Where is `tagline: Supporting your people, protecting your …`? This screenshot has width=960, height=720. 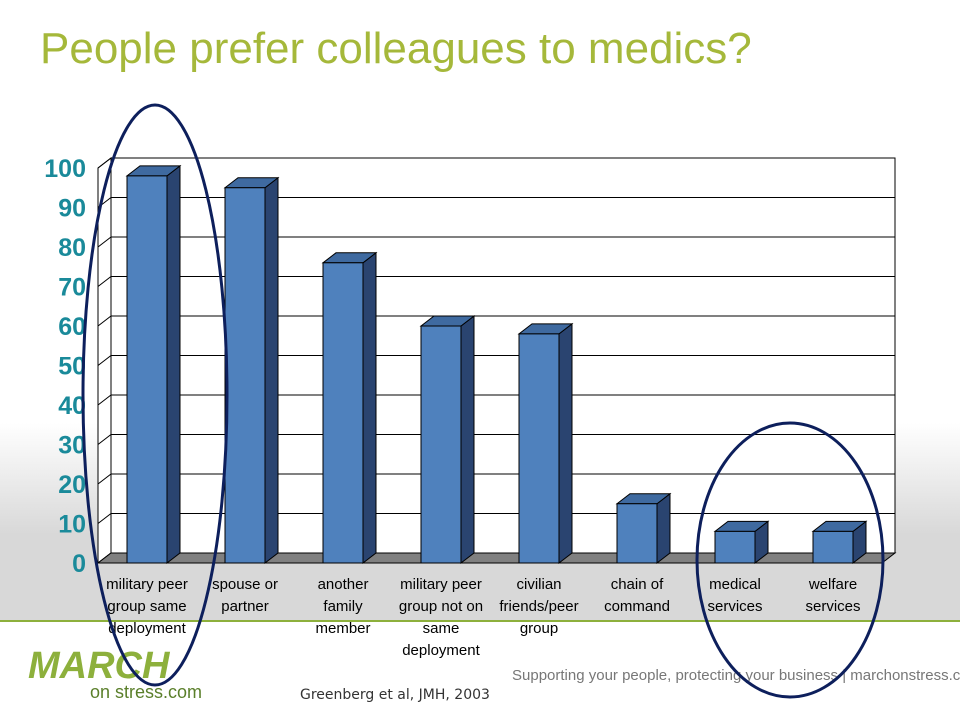 tagline: Supporting your people, protecting your … is located at coordinates (736, 675).